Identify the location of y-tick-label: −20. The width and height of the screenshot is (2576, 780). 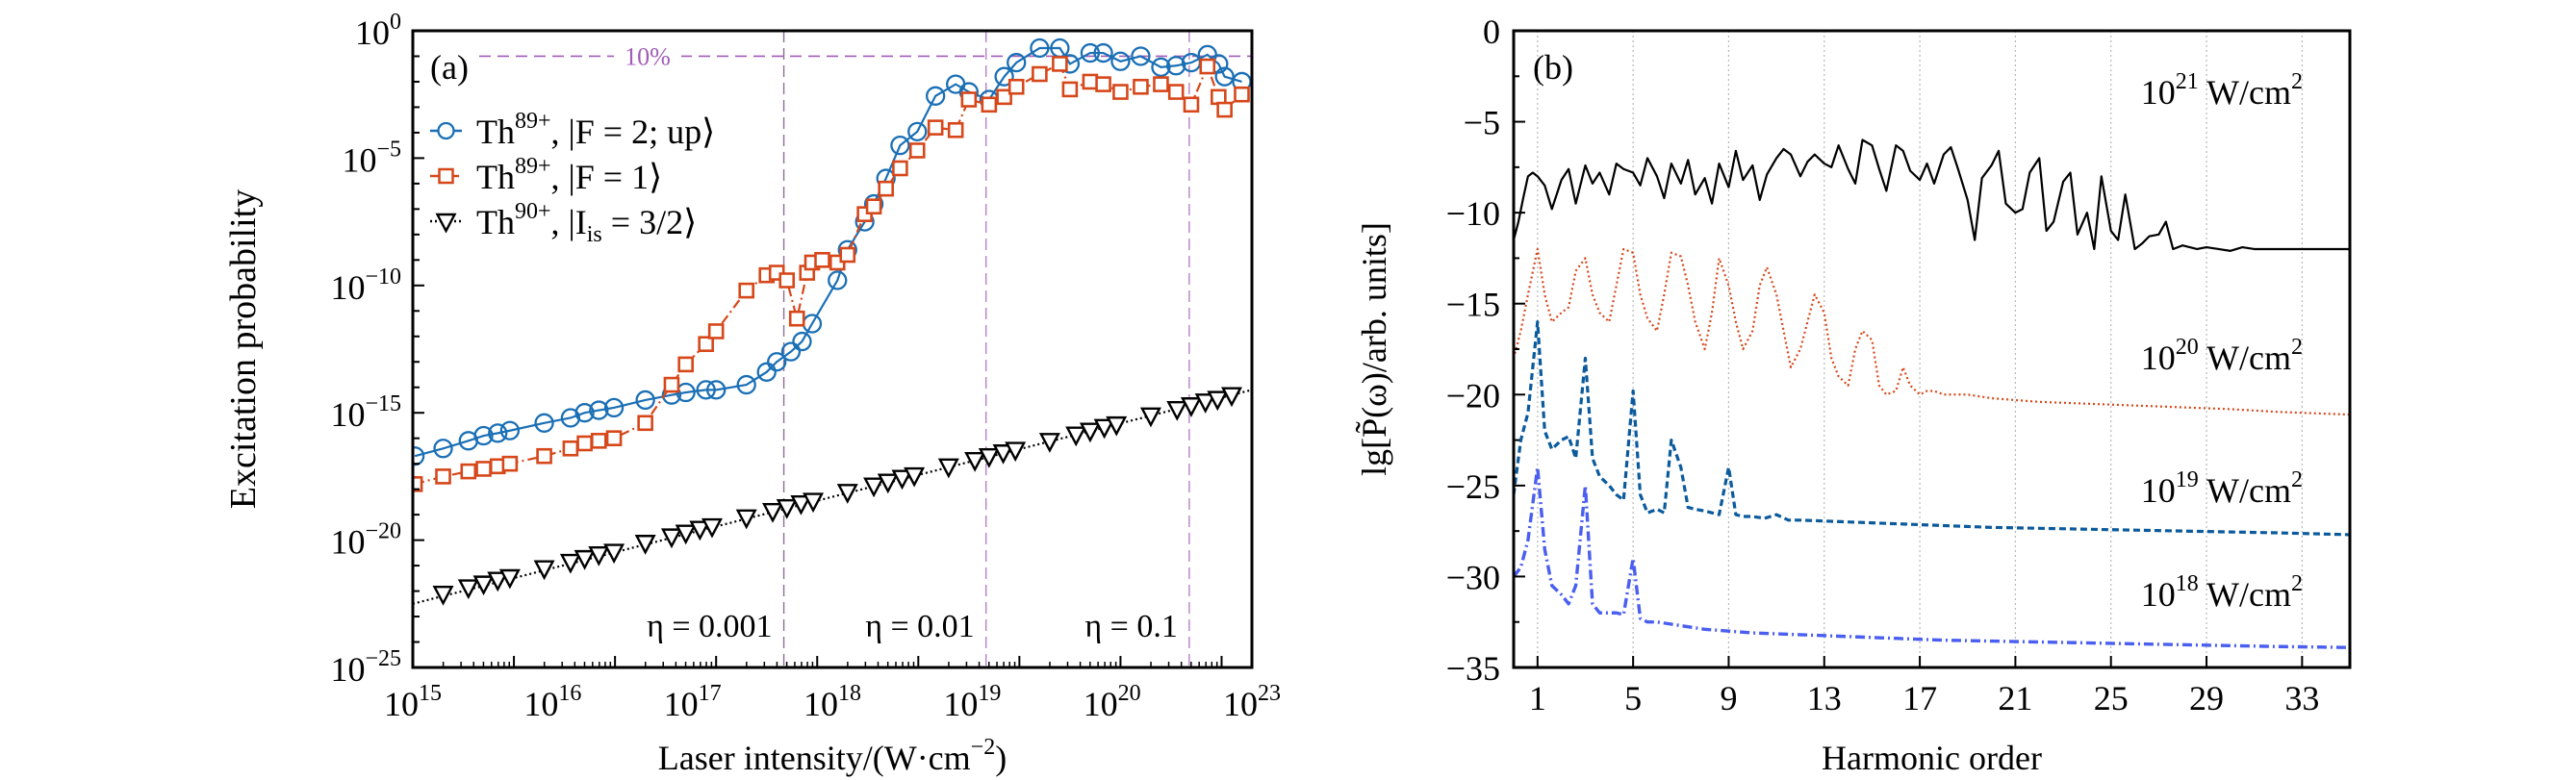
(1473, 396).